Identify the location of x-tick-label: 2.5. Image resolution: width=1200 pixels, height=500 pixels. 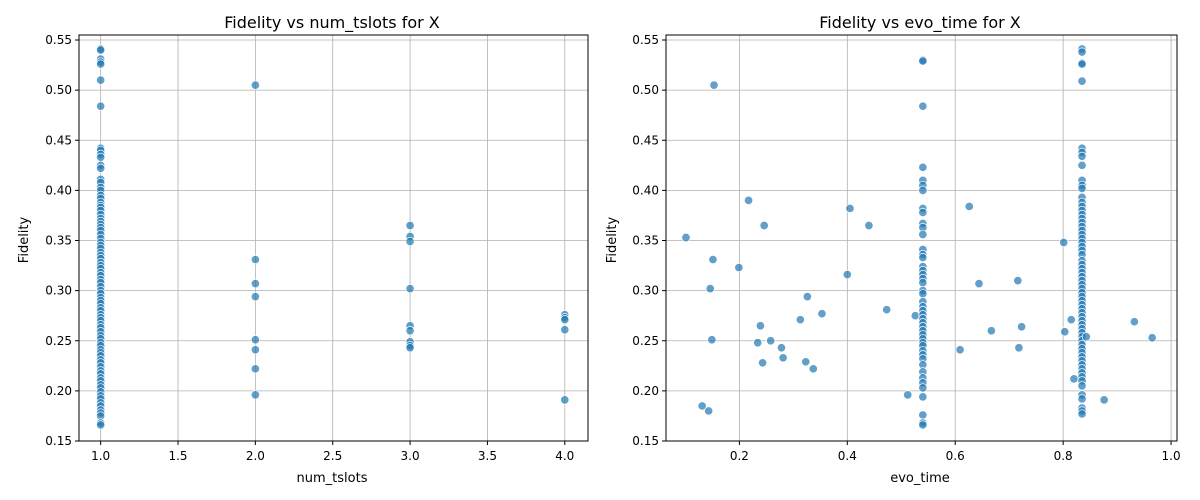
(332, 456).